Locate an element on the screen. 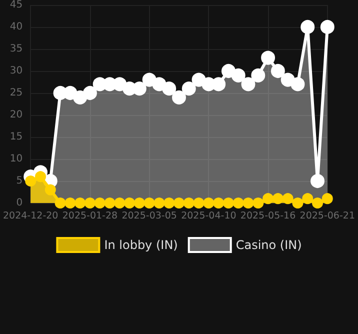  y-tick-label: 20 is located at coordinates (16, 115).